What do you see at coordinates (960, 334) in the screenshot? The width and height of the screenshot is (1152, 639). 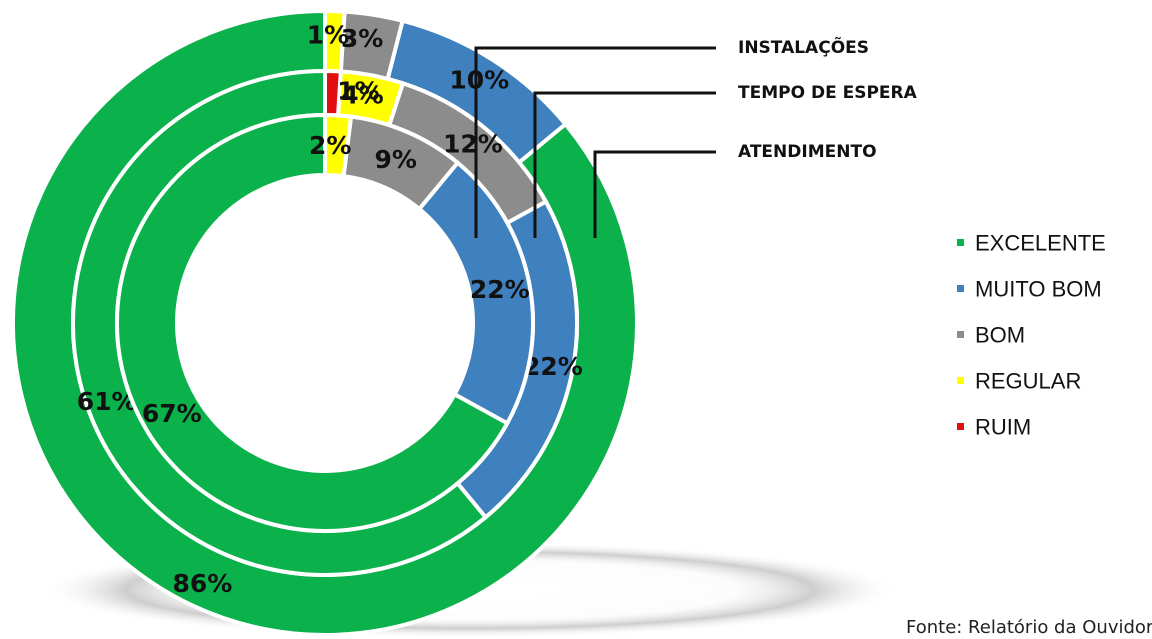 I see `legend-swatch-bom` at bounding box center [960, 334].